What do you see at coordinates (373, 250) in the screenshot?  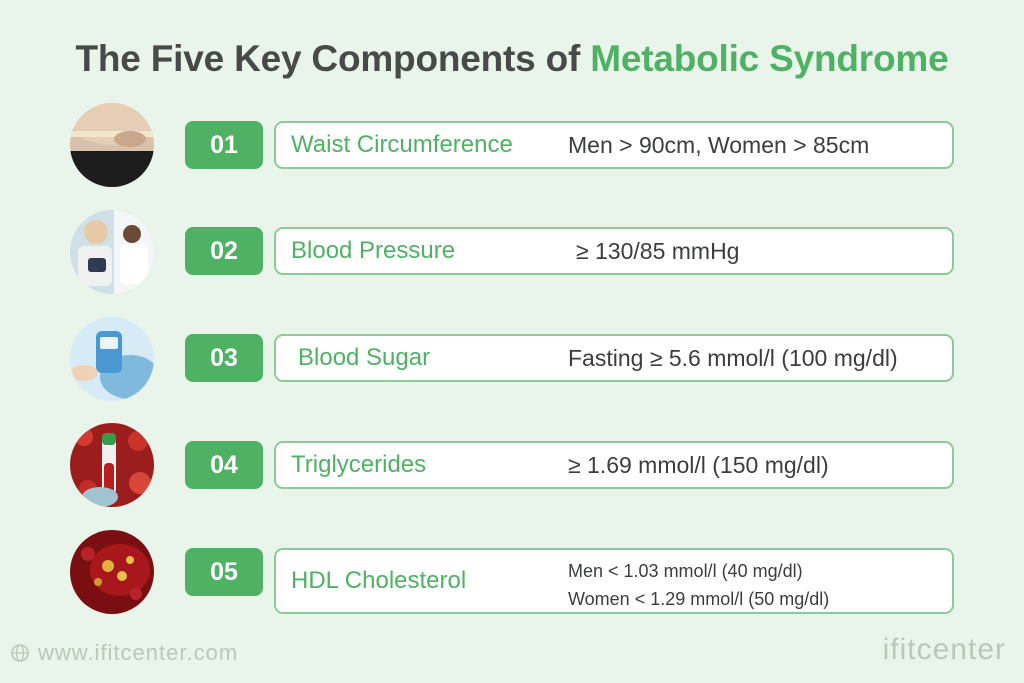 I see `component-name: Blood Pressure` at bounding box center [373, 250].